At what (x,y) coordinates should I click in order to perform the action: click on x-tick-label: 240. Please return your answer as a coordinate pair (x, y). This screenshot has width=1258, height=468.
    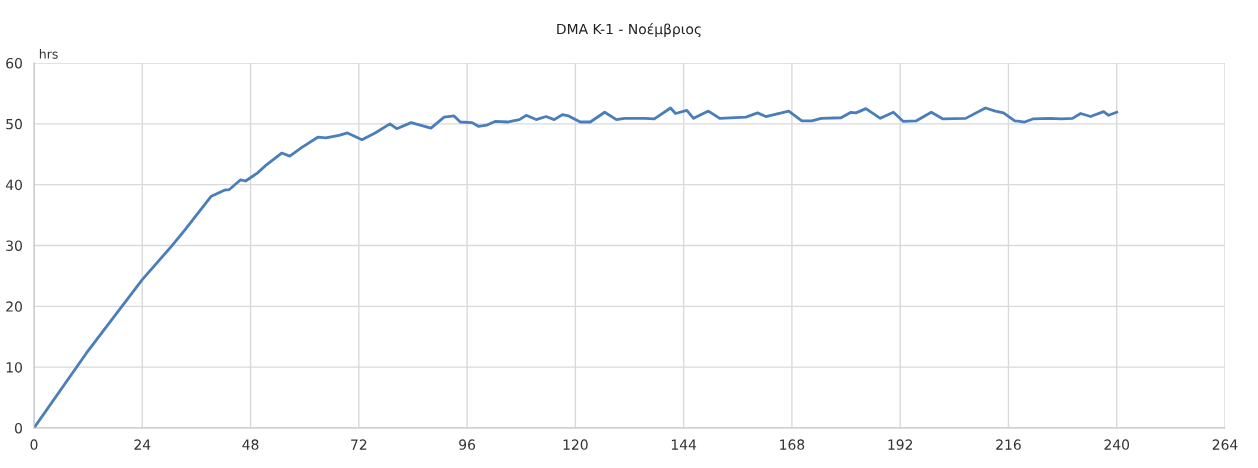
    Looking at the image, I should click on (1117, 444).